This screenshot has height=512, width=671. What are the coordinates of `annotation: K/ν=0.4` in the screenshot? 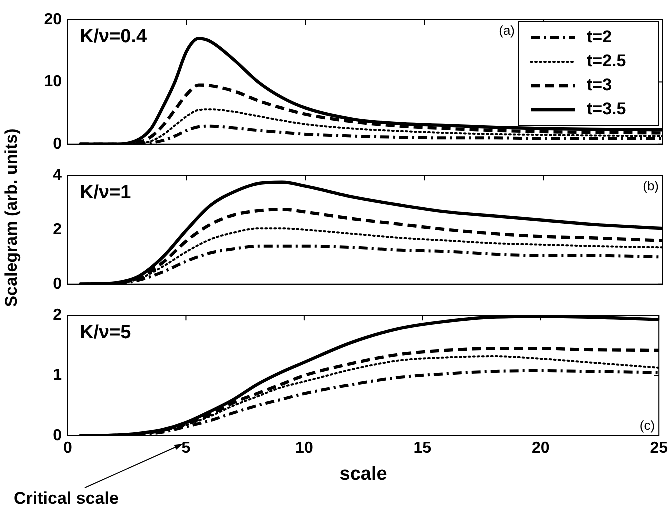 It's located at (114, 37).